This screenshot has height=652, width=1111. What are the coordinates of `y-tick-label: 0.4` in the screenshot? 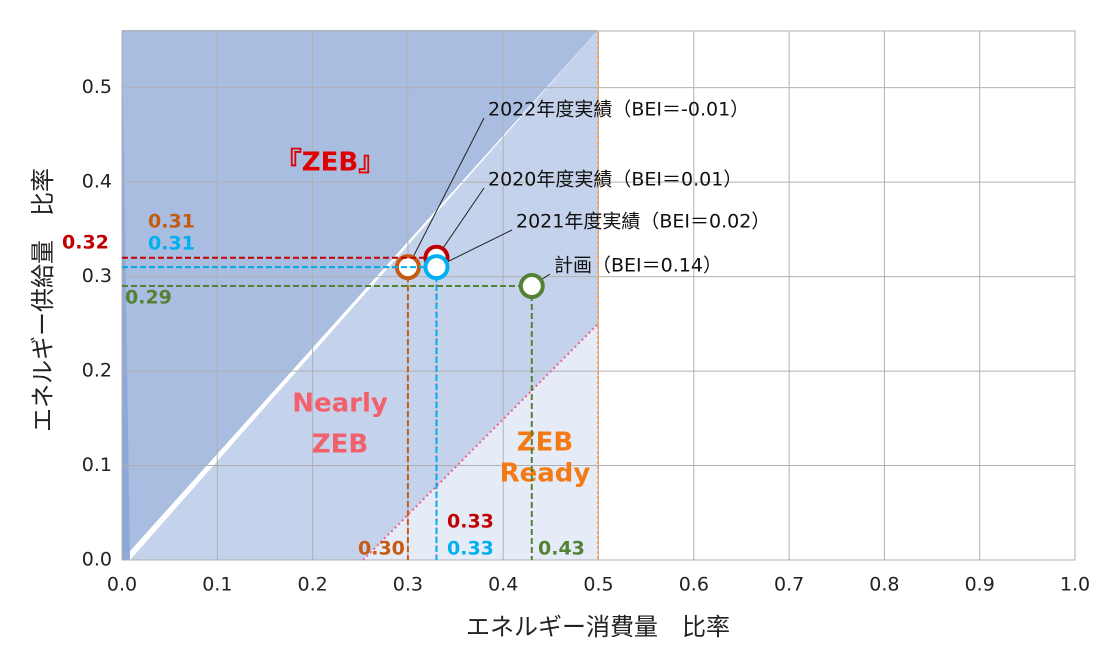 It's located at (97, 182).